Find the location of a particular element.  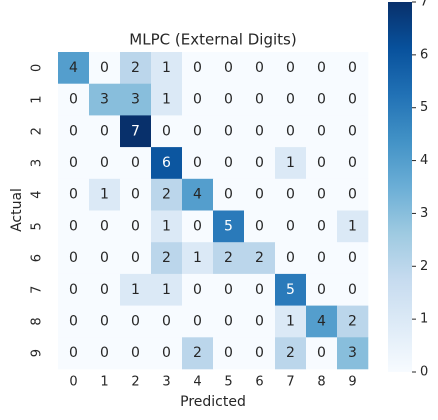

cell-value: 5 is located at coordinates (228, 226).